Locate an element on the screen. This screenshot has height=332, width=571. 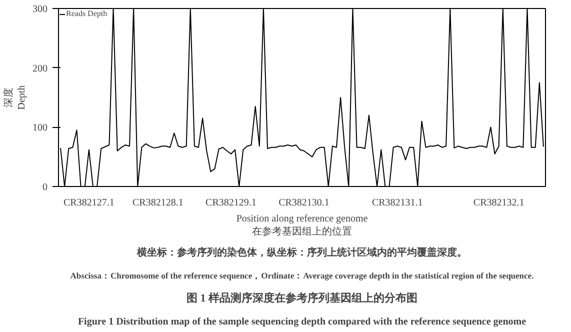
x-axis-title: Position along reference genome 在参考基因组上的位置 is located at coordinates (302, 226).